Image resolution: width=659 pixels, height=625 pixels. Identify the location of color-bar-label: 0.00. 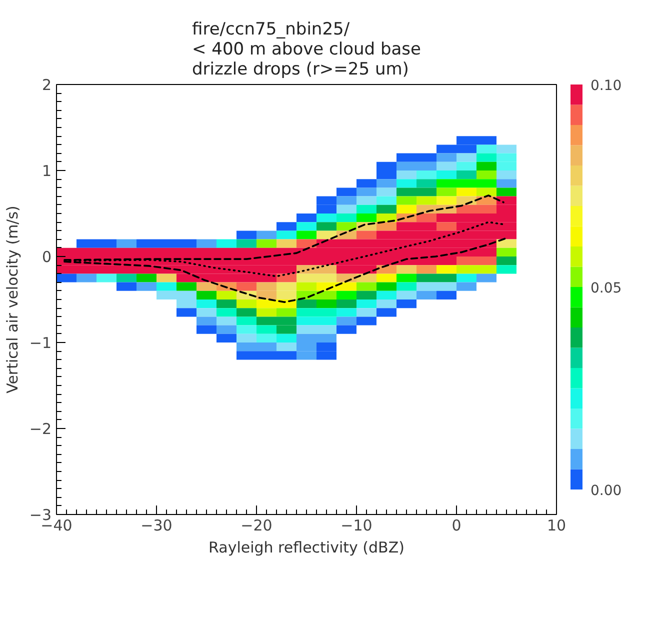
(606, 491).